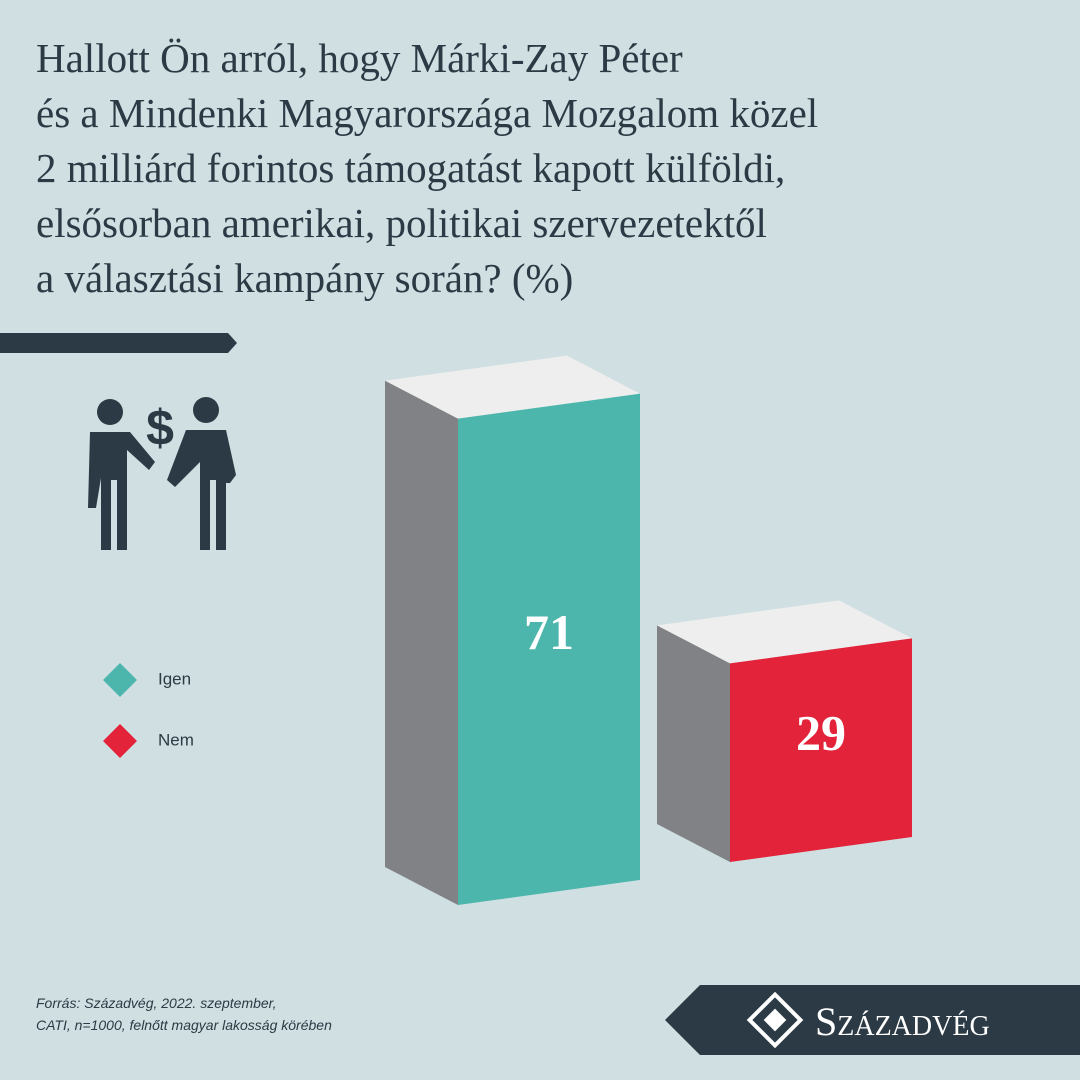  I want to click on icon: $, so click(162, 473).